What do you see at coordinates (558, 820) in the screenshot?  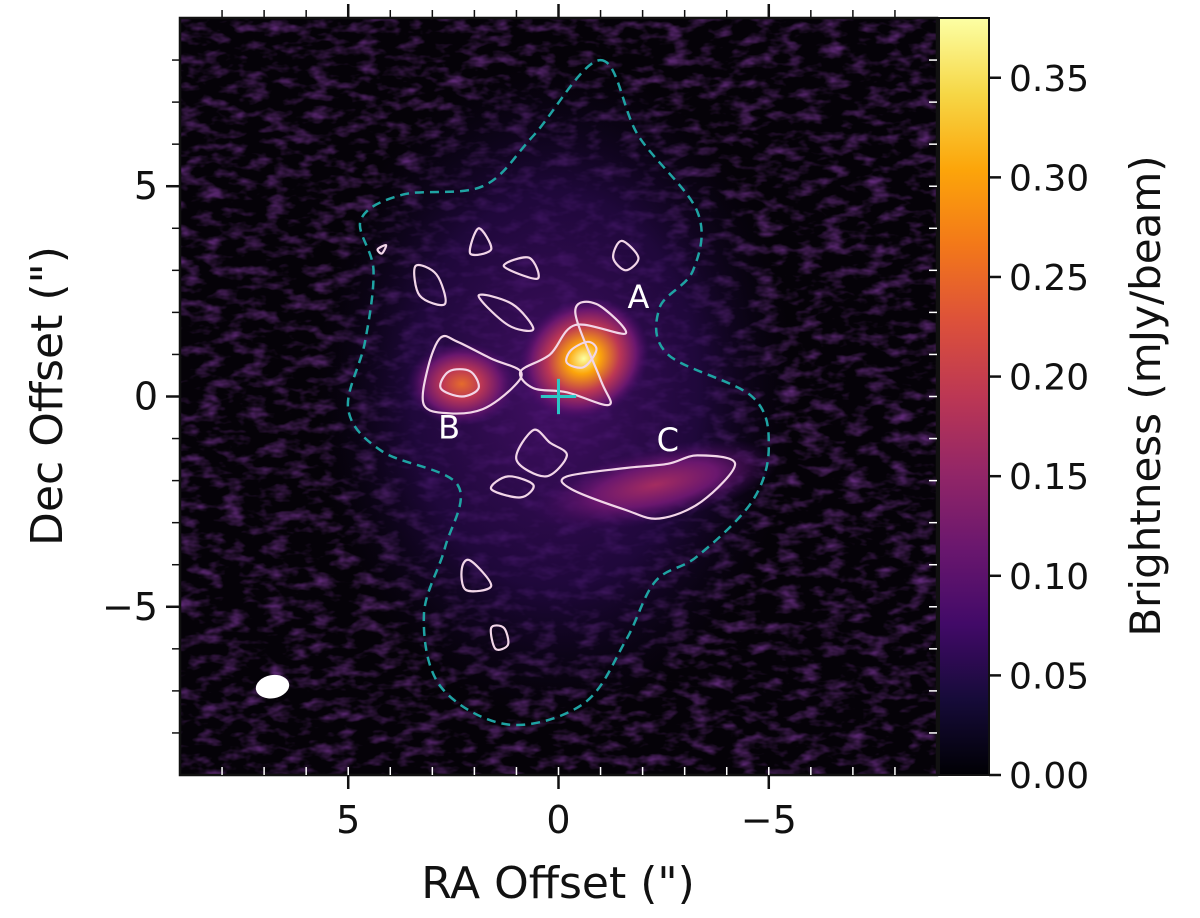 I see `x-tick-label: 0` at bounding box center [558, 820].